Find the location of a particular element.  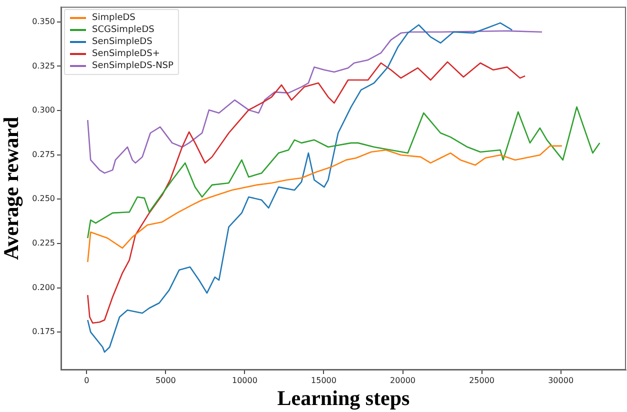

x-tick-label: 10000 is located at coordinates (245, 380).